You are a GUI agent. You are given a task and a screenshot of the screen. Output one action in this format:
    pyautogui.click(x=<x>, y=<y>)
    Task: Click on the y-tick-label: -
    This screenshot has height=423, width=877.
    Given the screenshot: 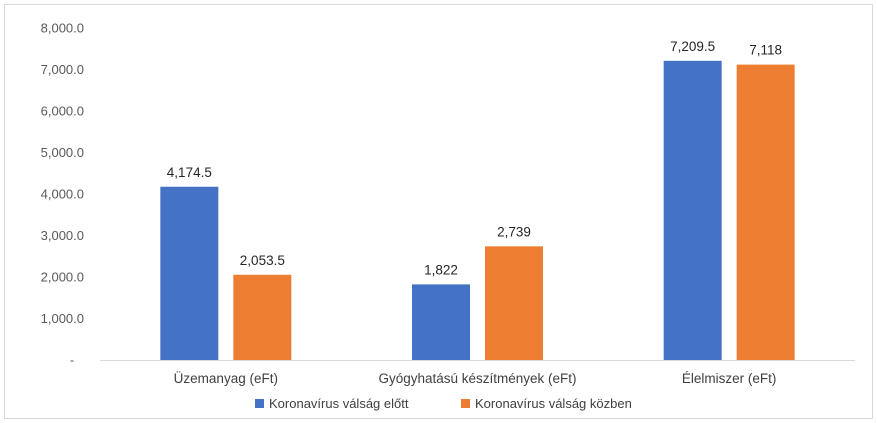 What is the action you would take?
    pyautogui.click(x=72, y=360)
    